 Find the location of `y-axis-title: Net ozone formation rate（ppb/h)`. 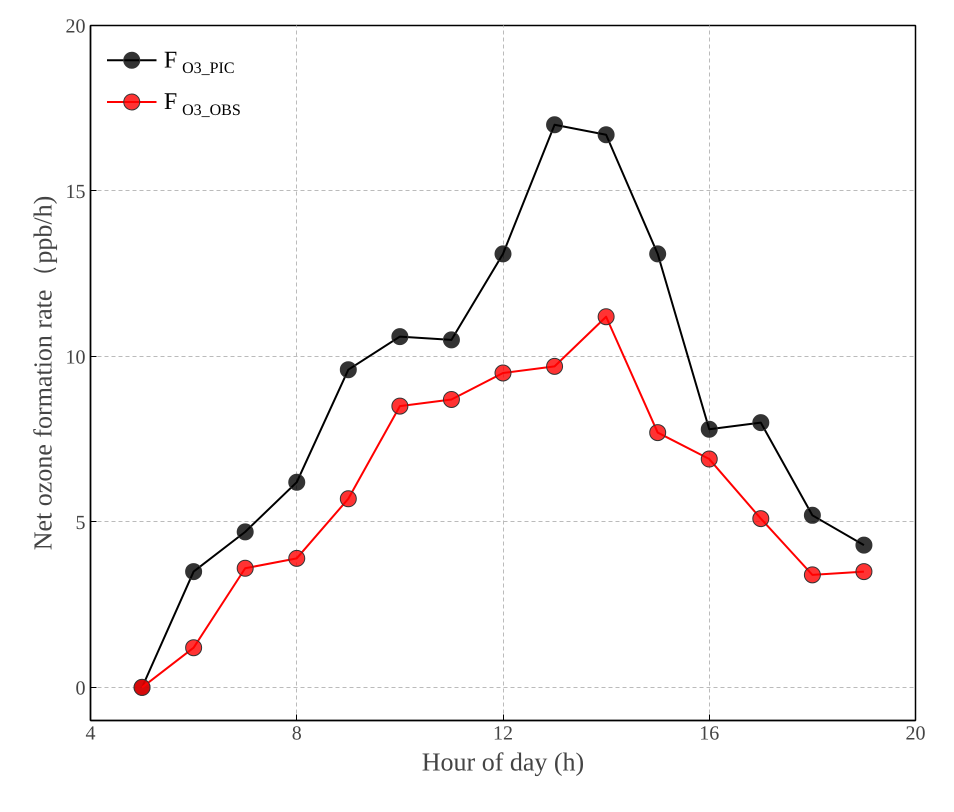

y-axis-title: Net ozone formation rate（ppb/h) is located at coordinates (43, 373).